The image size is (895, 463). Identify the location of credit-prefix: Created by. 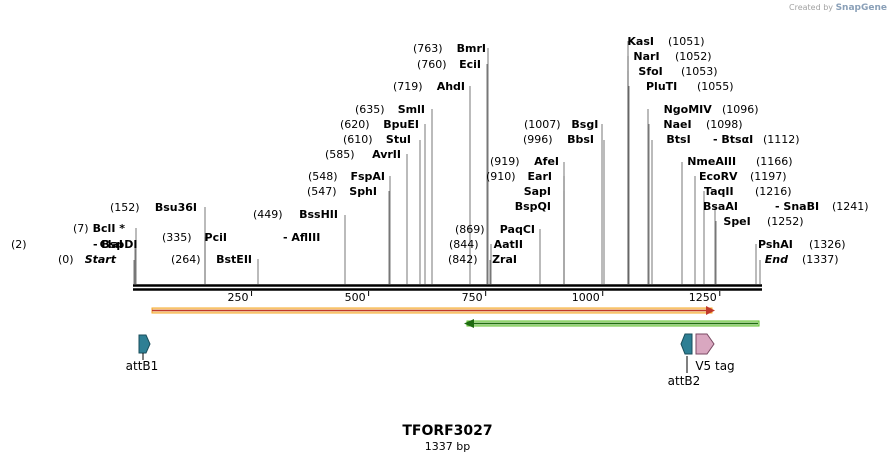
(811, 7).